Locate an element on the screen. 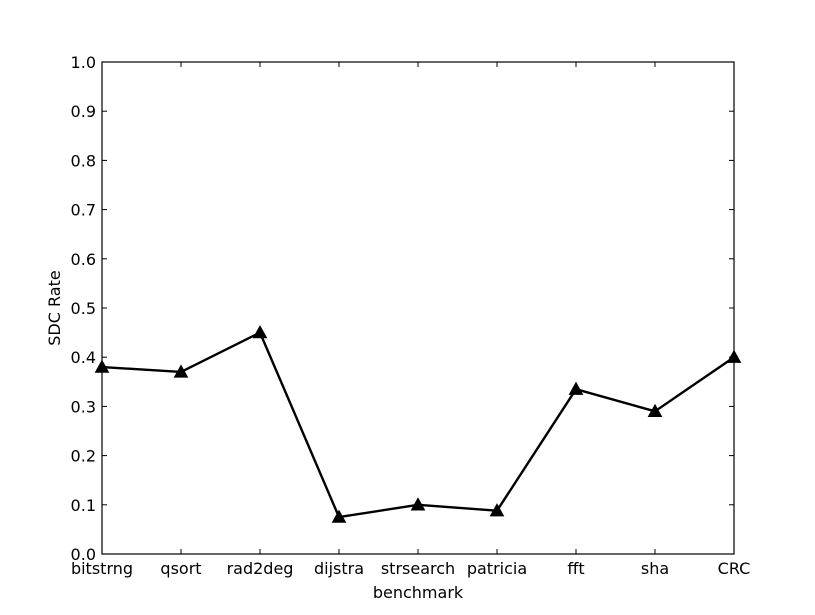 The image size is (815, 615). x-tick-label: dijstra is located at coordinates (339, 568).